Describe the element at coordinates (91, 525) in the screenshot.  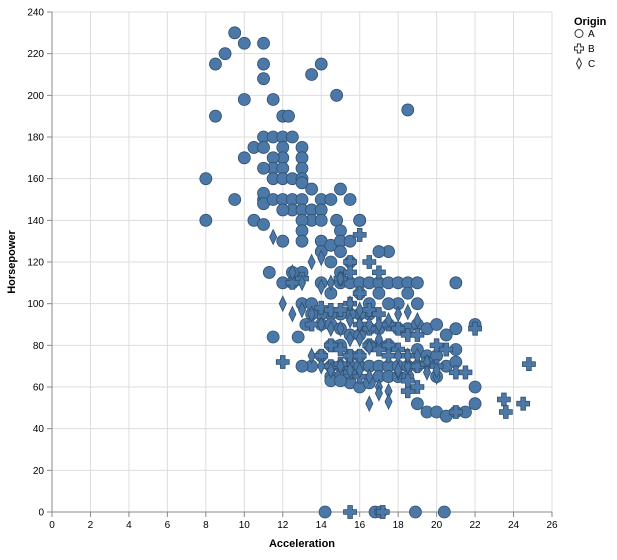
I see `x-tick-label: 2` at that location.